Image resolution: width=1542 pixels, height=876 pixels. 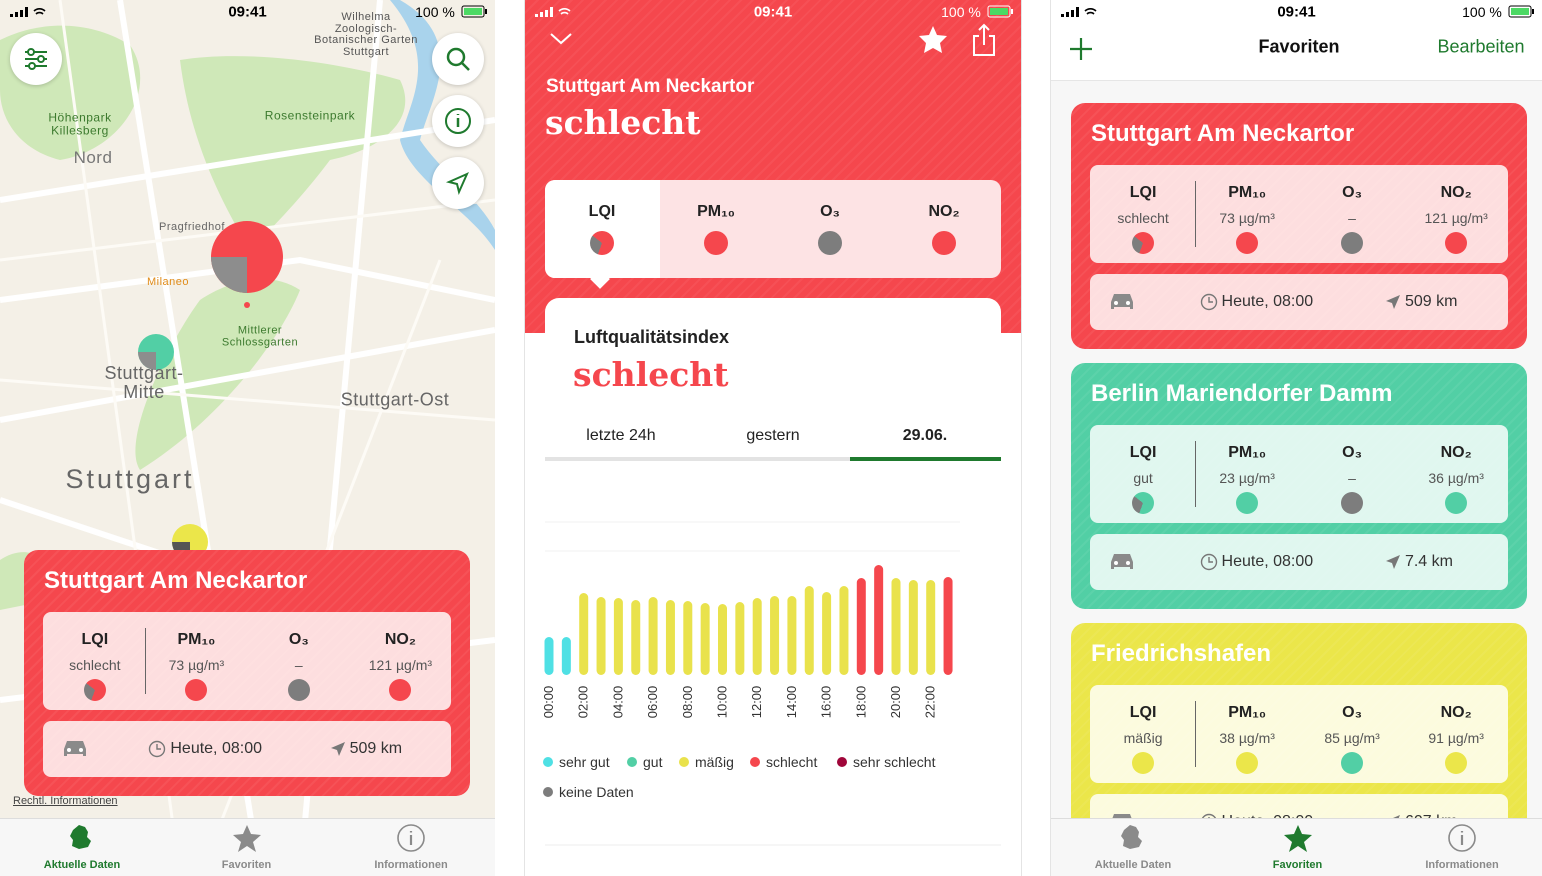 What do you see at coordinates (623, 122) in the screenshot?
I see `station-rating: schlecht` at bounding box center [623, 122].